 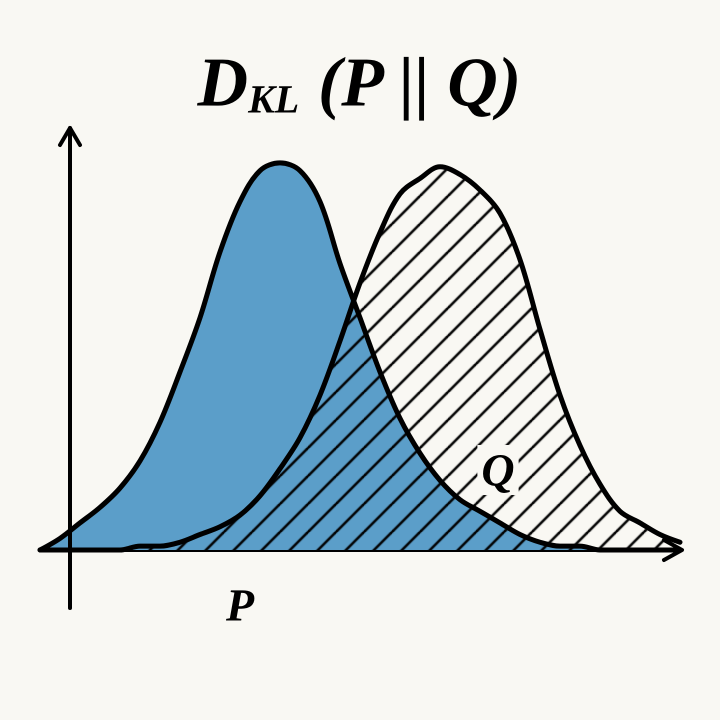 What do you see at coordinates (498, 470) in the screenshot?
I see `series-label: Q` at bounding box center [498, 470].